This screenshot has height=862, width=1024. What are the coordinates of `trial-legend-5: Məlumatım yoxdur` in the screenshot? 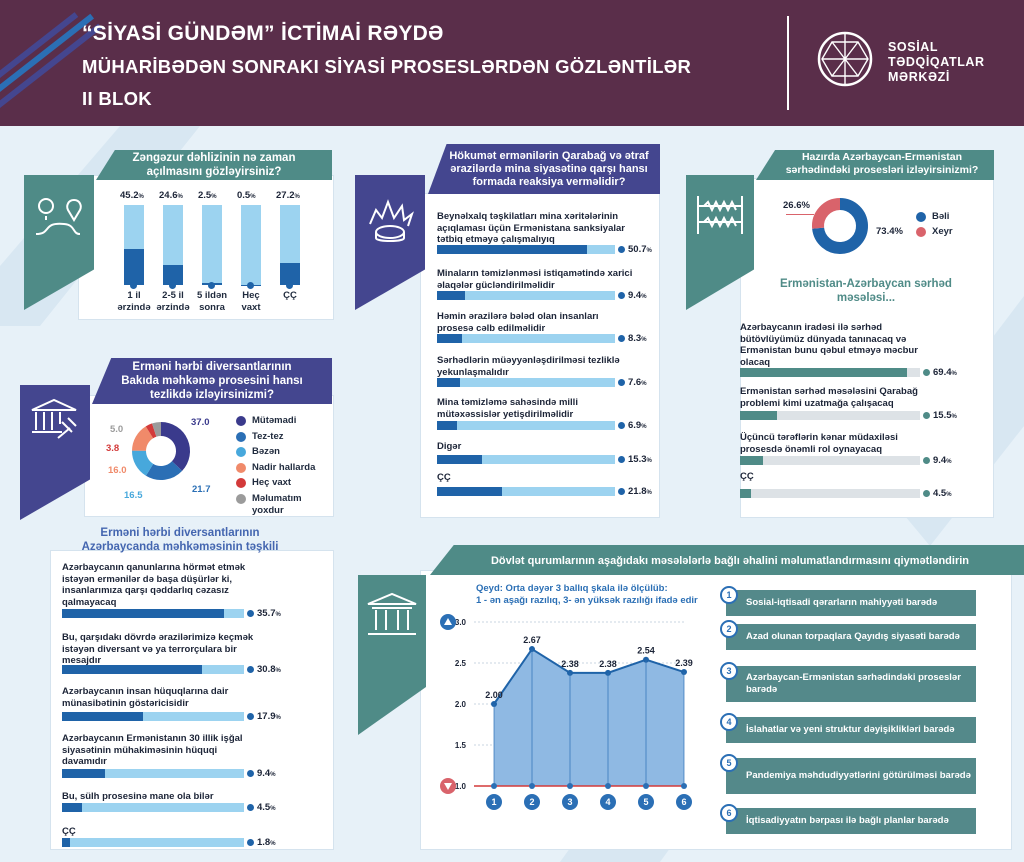 It's located at (277, 504).